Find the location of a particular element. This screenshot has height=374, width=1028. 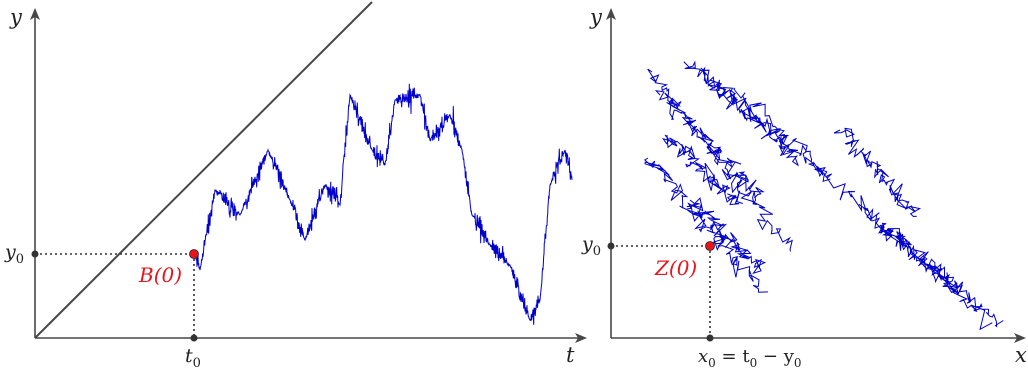

z0-label: Z(0) is located at coordinates (675, 268).